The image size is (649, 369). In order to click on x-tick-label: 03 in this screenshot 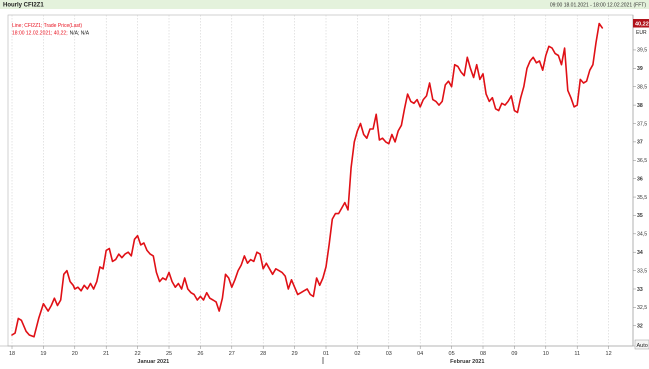, I will do `click(389, 354)`.